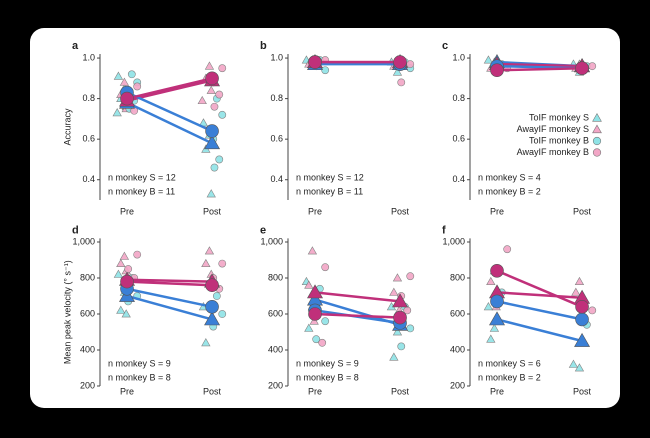  What do you see at coordinates (141, 191) in the screenshot?
I see `annotation: n monkey B = 11` at bounding box center [141, 191].